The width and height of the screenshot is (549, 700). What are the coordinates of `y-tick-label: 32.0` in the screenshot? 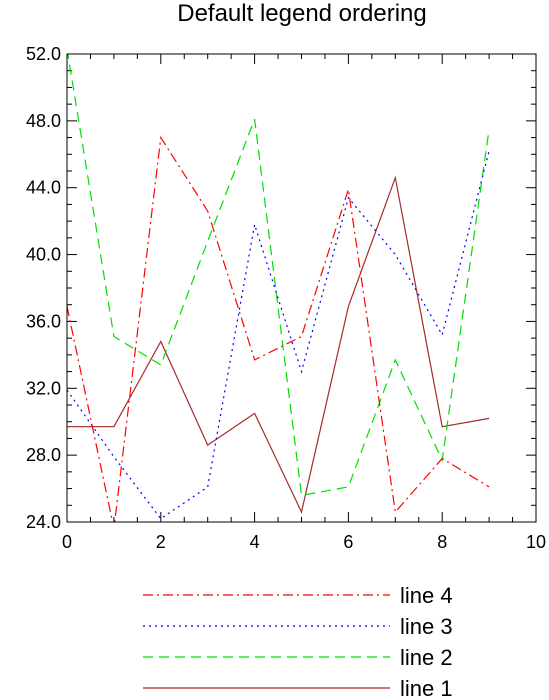 It's located at (43, 388).